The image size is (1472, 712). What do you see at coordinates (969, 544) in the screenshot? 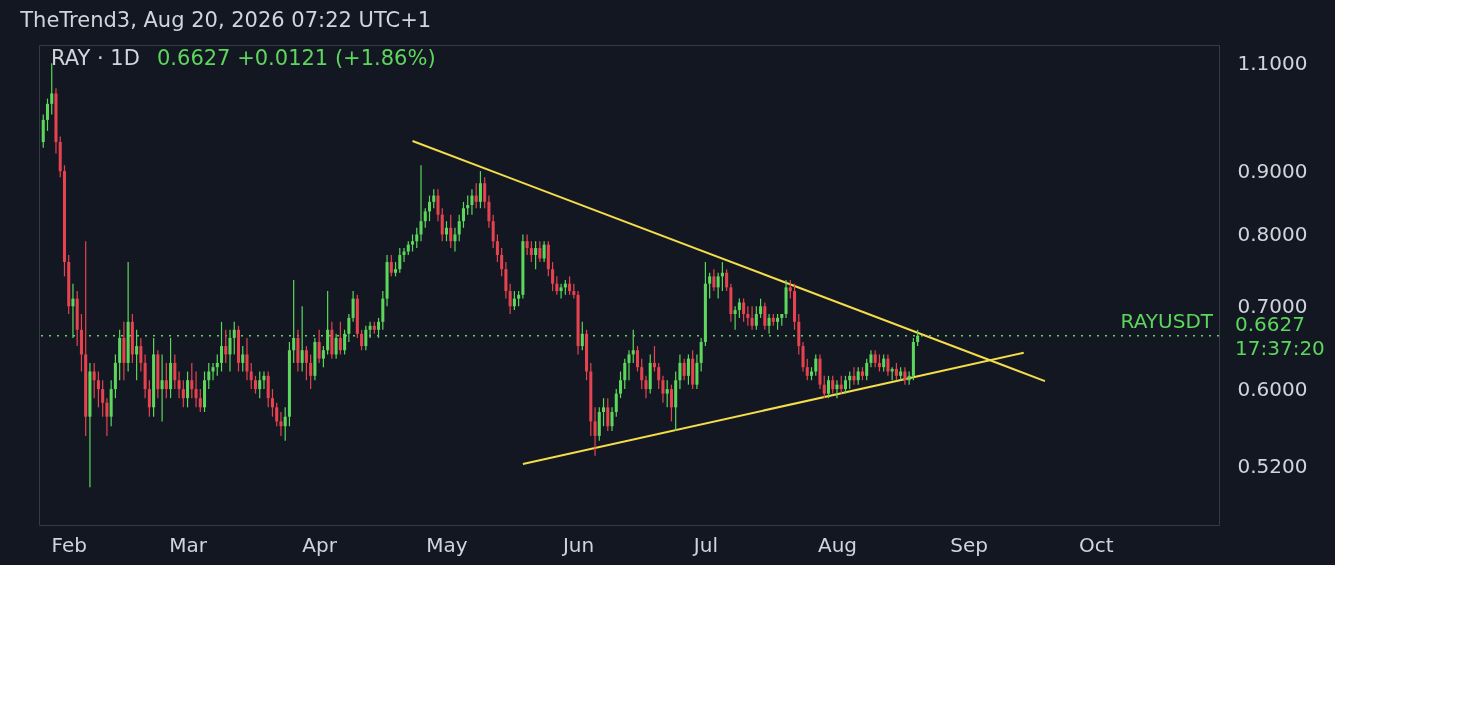
I see `x-tick-label: Sep` at bounding box center [969, 544].